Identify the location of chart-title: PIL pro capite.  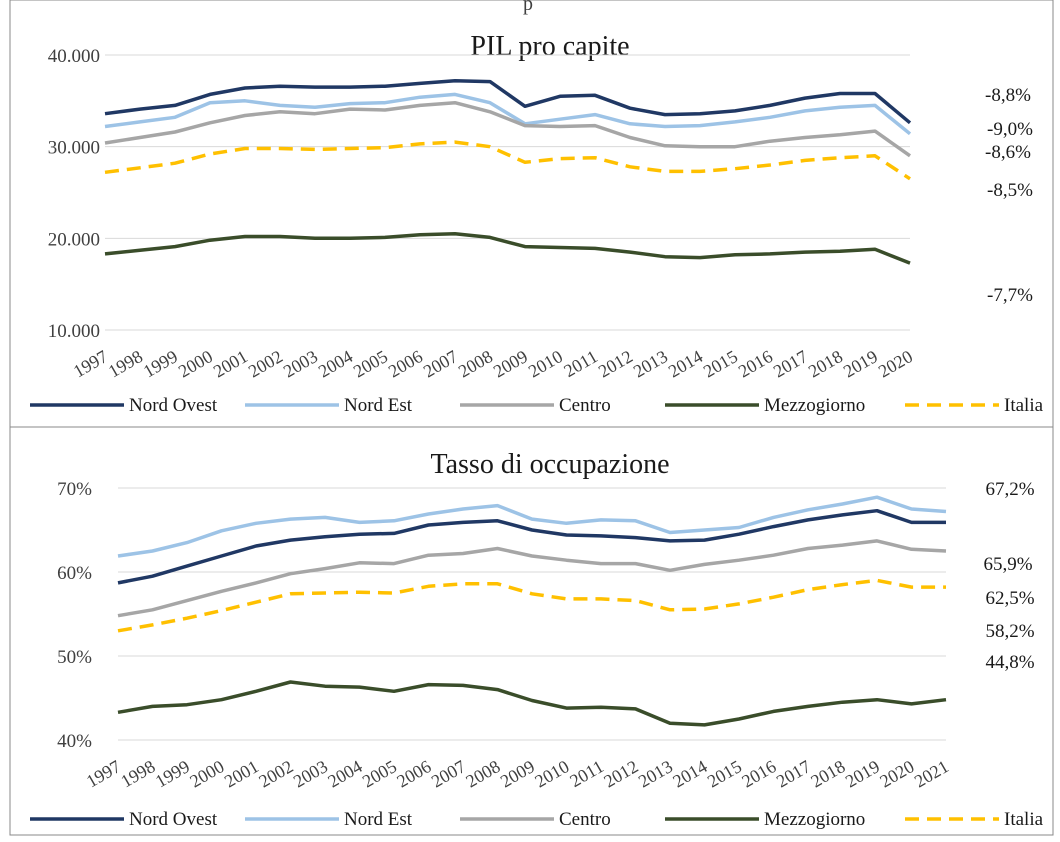
(549, 46).